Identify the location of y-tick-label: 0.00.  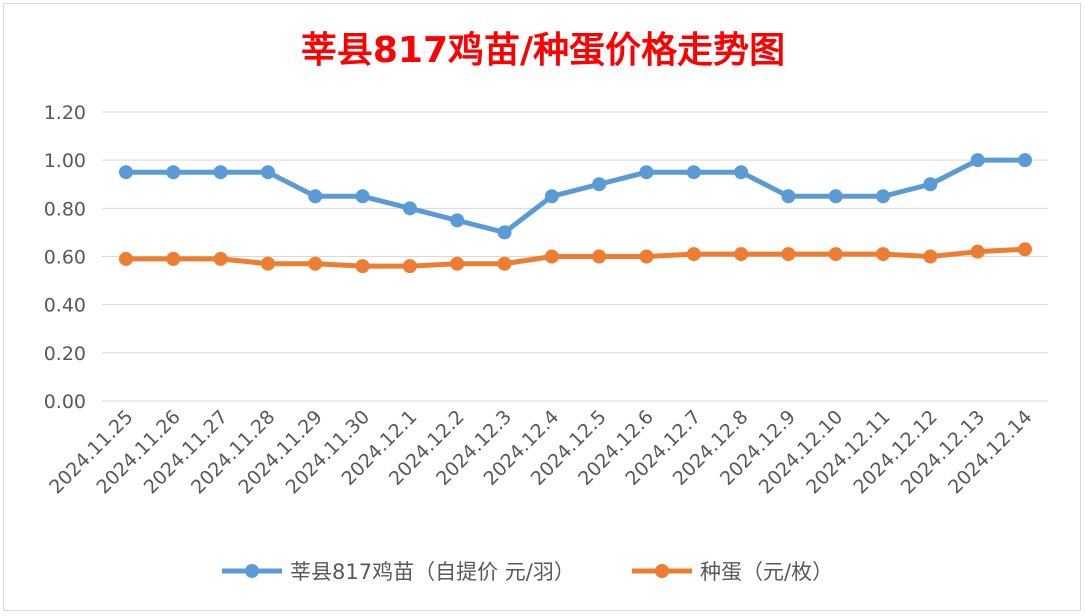
(65, 402).